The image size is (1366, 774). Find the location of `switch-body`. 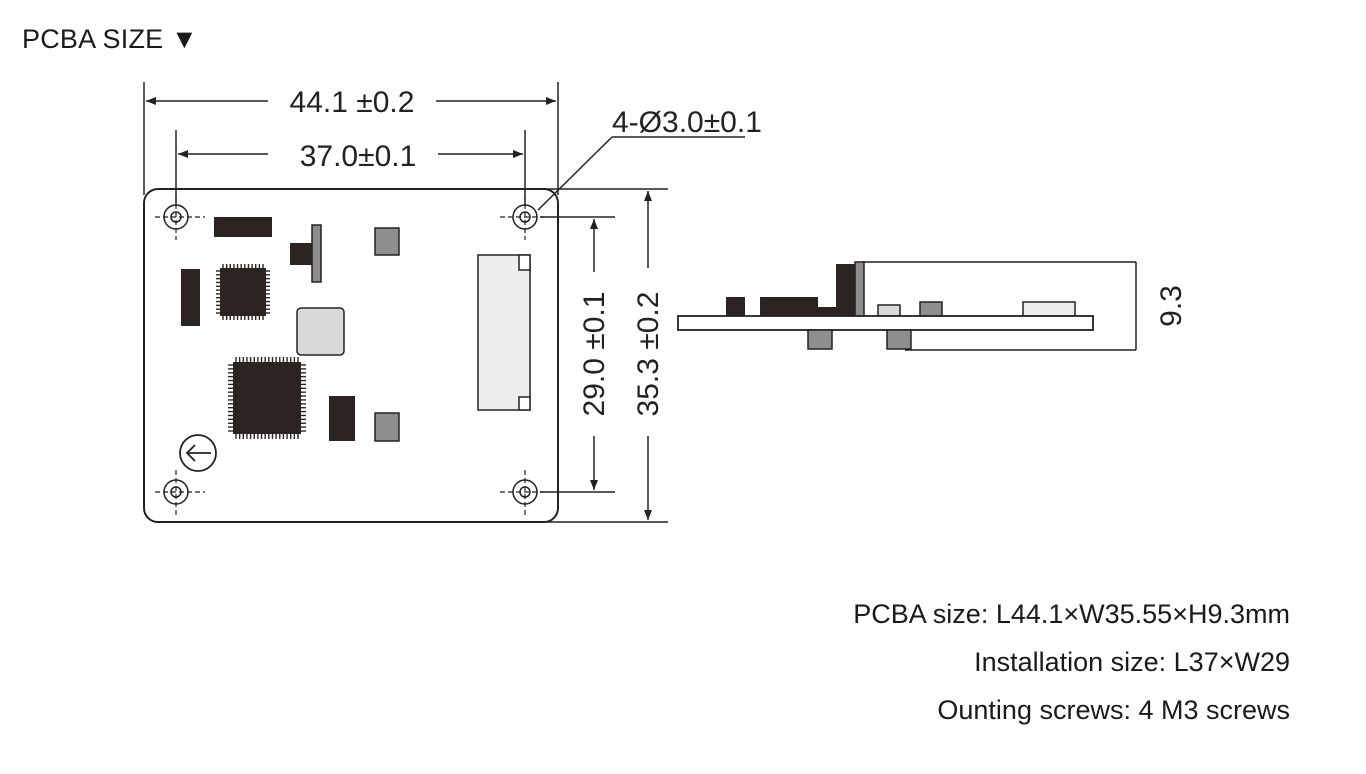

switch-body is located at coordinates (302, 254).